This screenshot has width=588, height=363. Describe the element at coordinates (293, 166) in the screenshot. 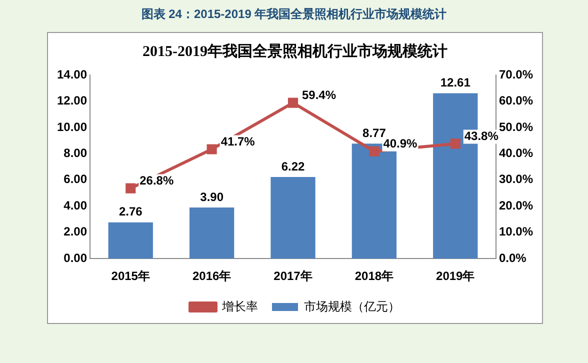

I see `data-label: 6.22` at that location.